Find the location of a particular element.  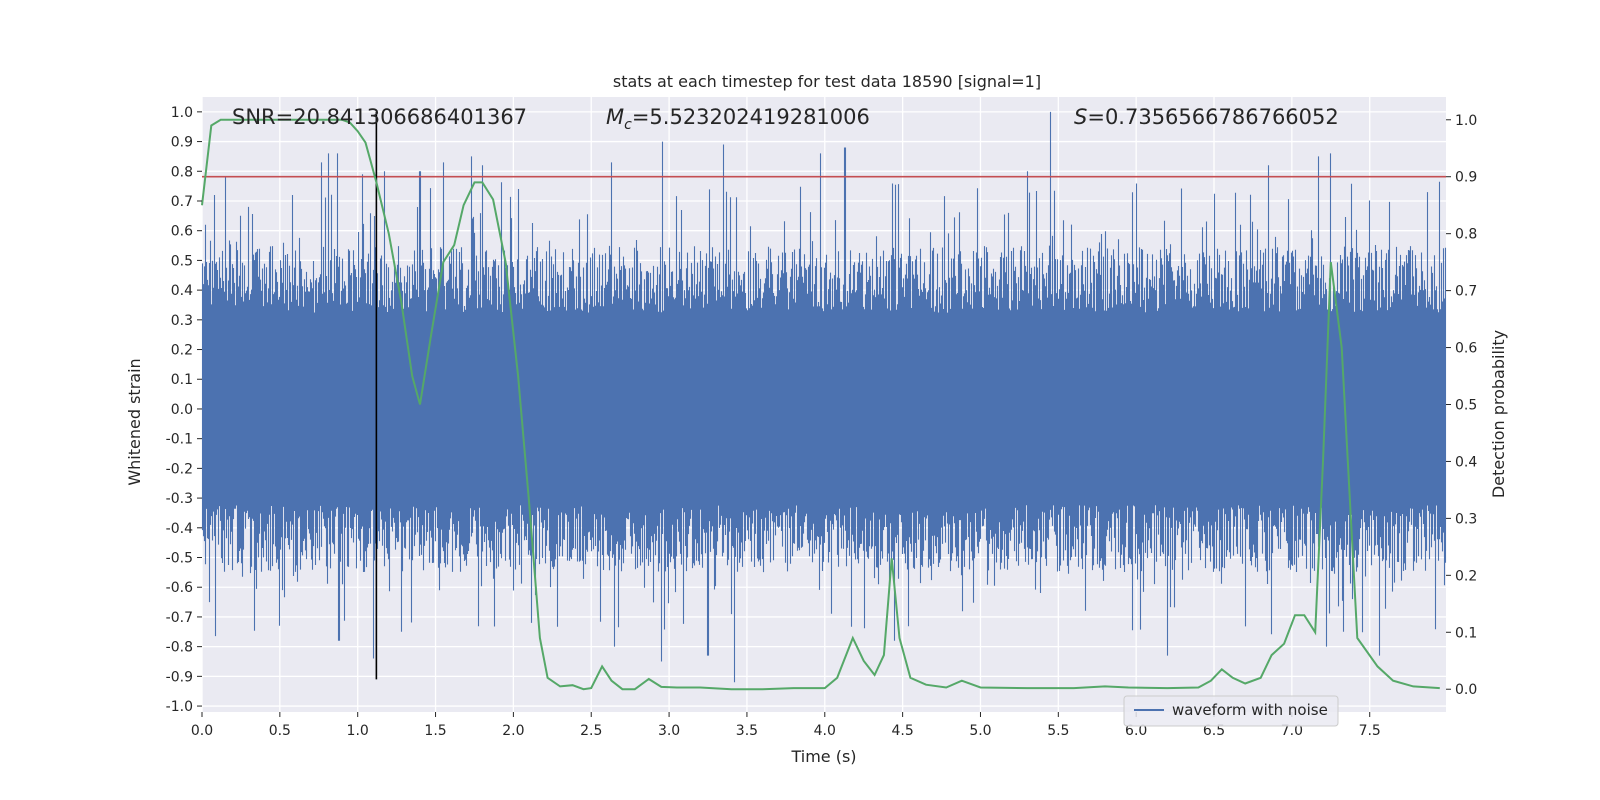

y-tick-label: 0.0 is located at coordinates (182, 410).